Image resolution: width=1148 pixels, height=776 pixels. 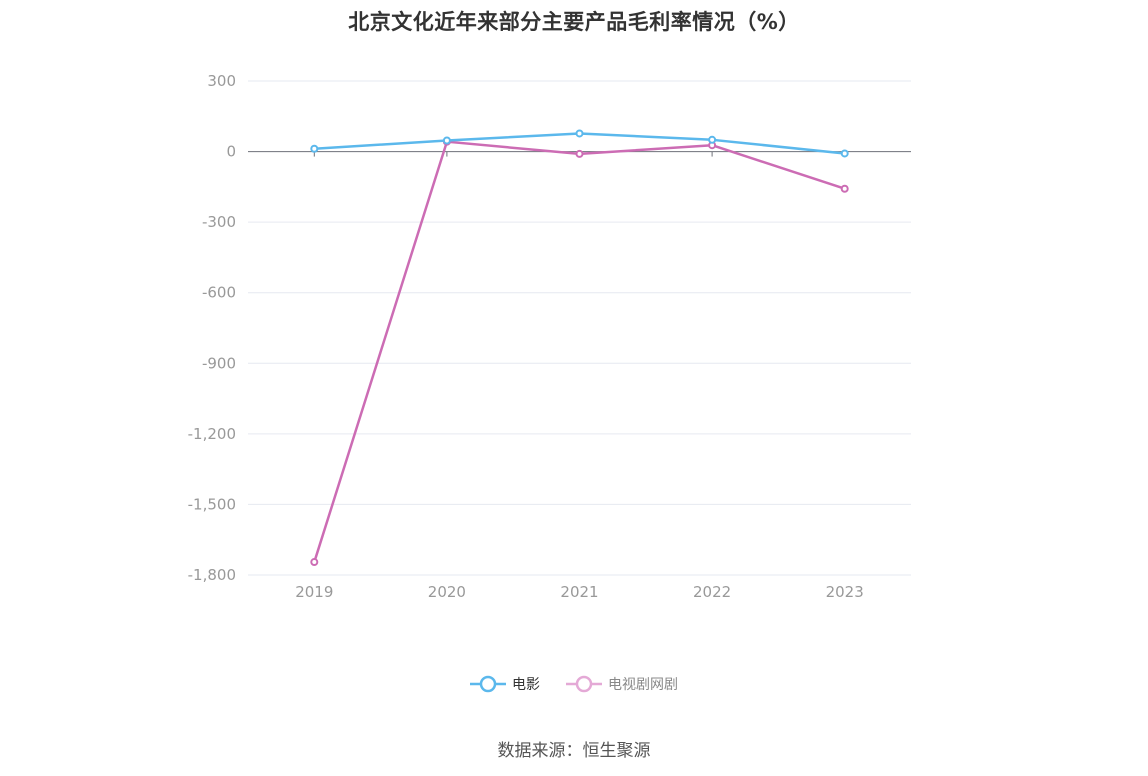 I want to click on y-tick-label: -600, so click(x=219, y=293).